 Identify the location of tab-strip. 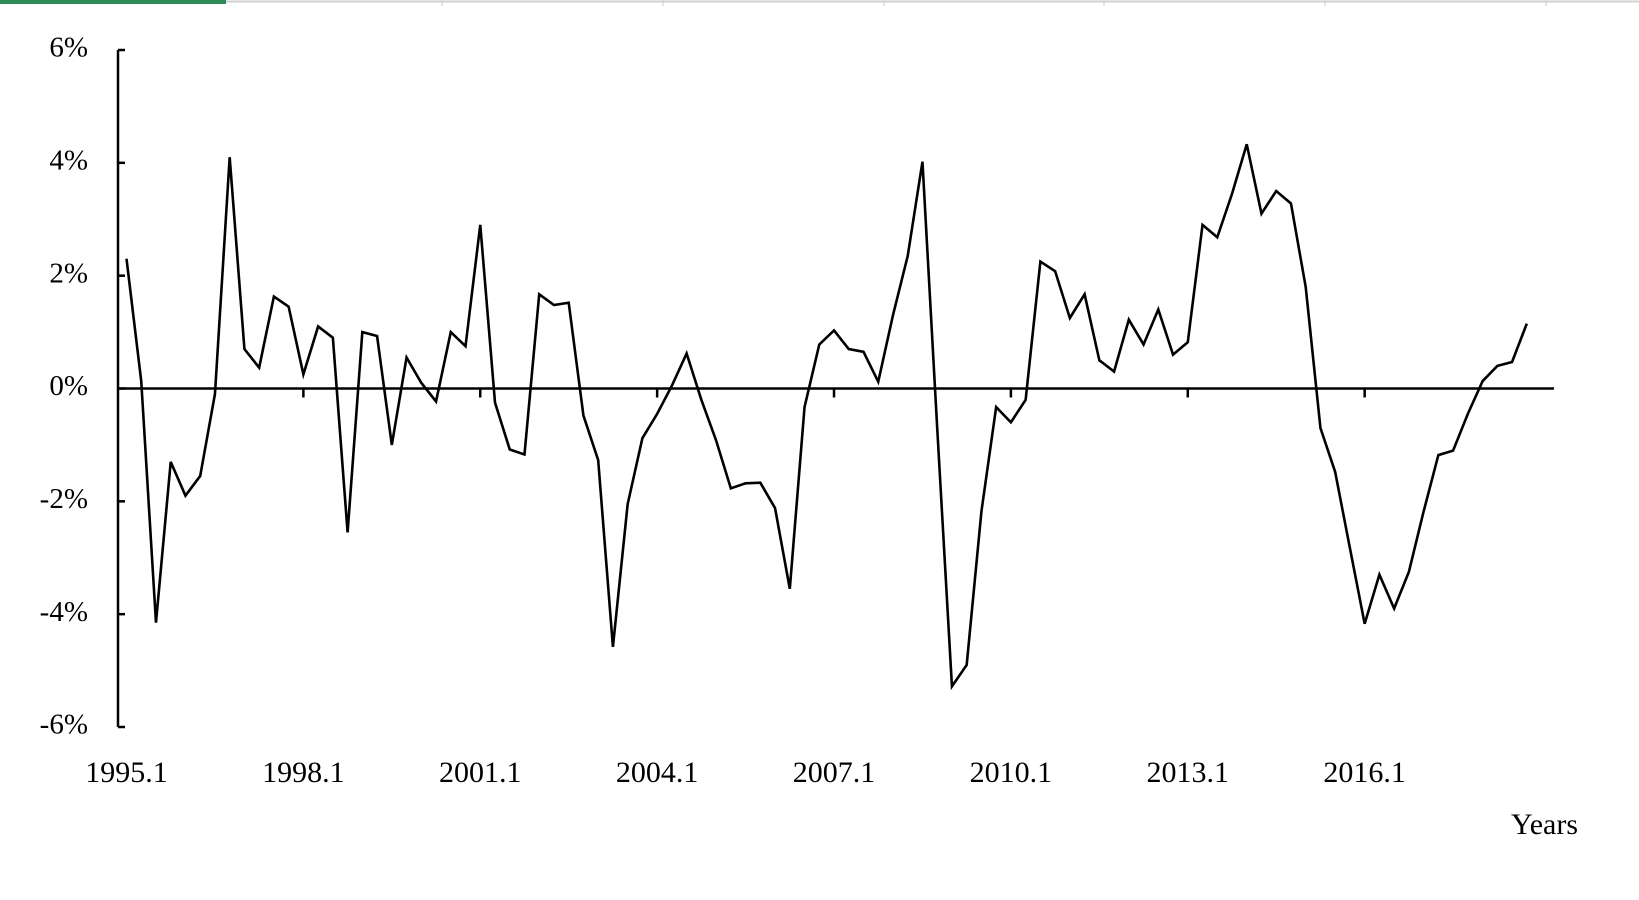
(819, 3).